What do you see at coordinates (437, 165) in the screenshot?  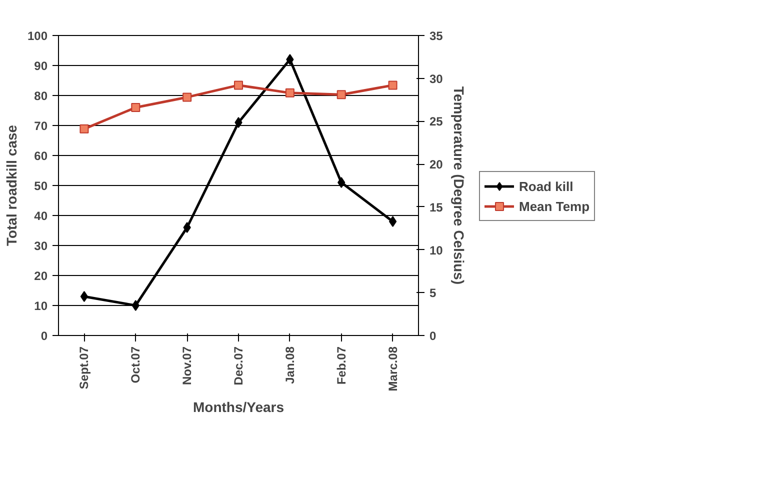 I see `y2-tick-label: 20` at bounding box center [437, 165].